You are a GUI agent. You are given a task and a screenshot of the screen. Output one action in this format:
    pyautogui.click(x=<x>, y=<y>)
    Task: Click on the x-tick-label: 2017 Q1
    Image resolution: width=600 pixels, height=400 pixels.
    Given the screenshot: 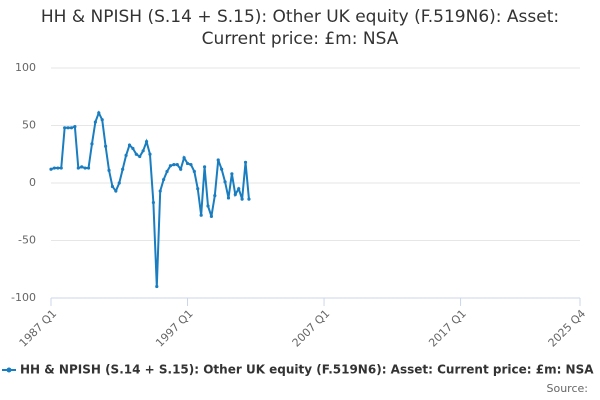 What is the action you would take?
    pyautogui.click(x=447, y=328)
    